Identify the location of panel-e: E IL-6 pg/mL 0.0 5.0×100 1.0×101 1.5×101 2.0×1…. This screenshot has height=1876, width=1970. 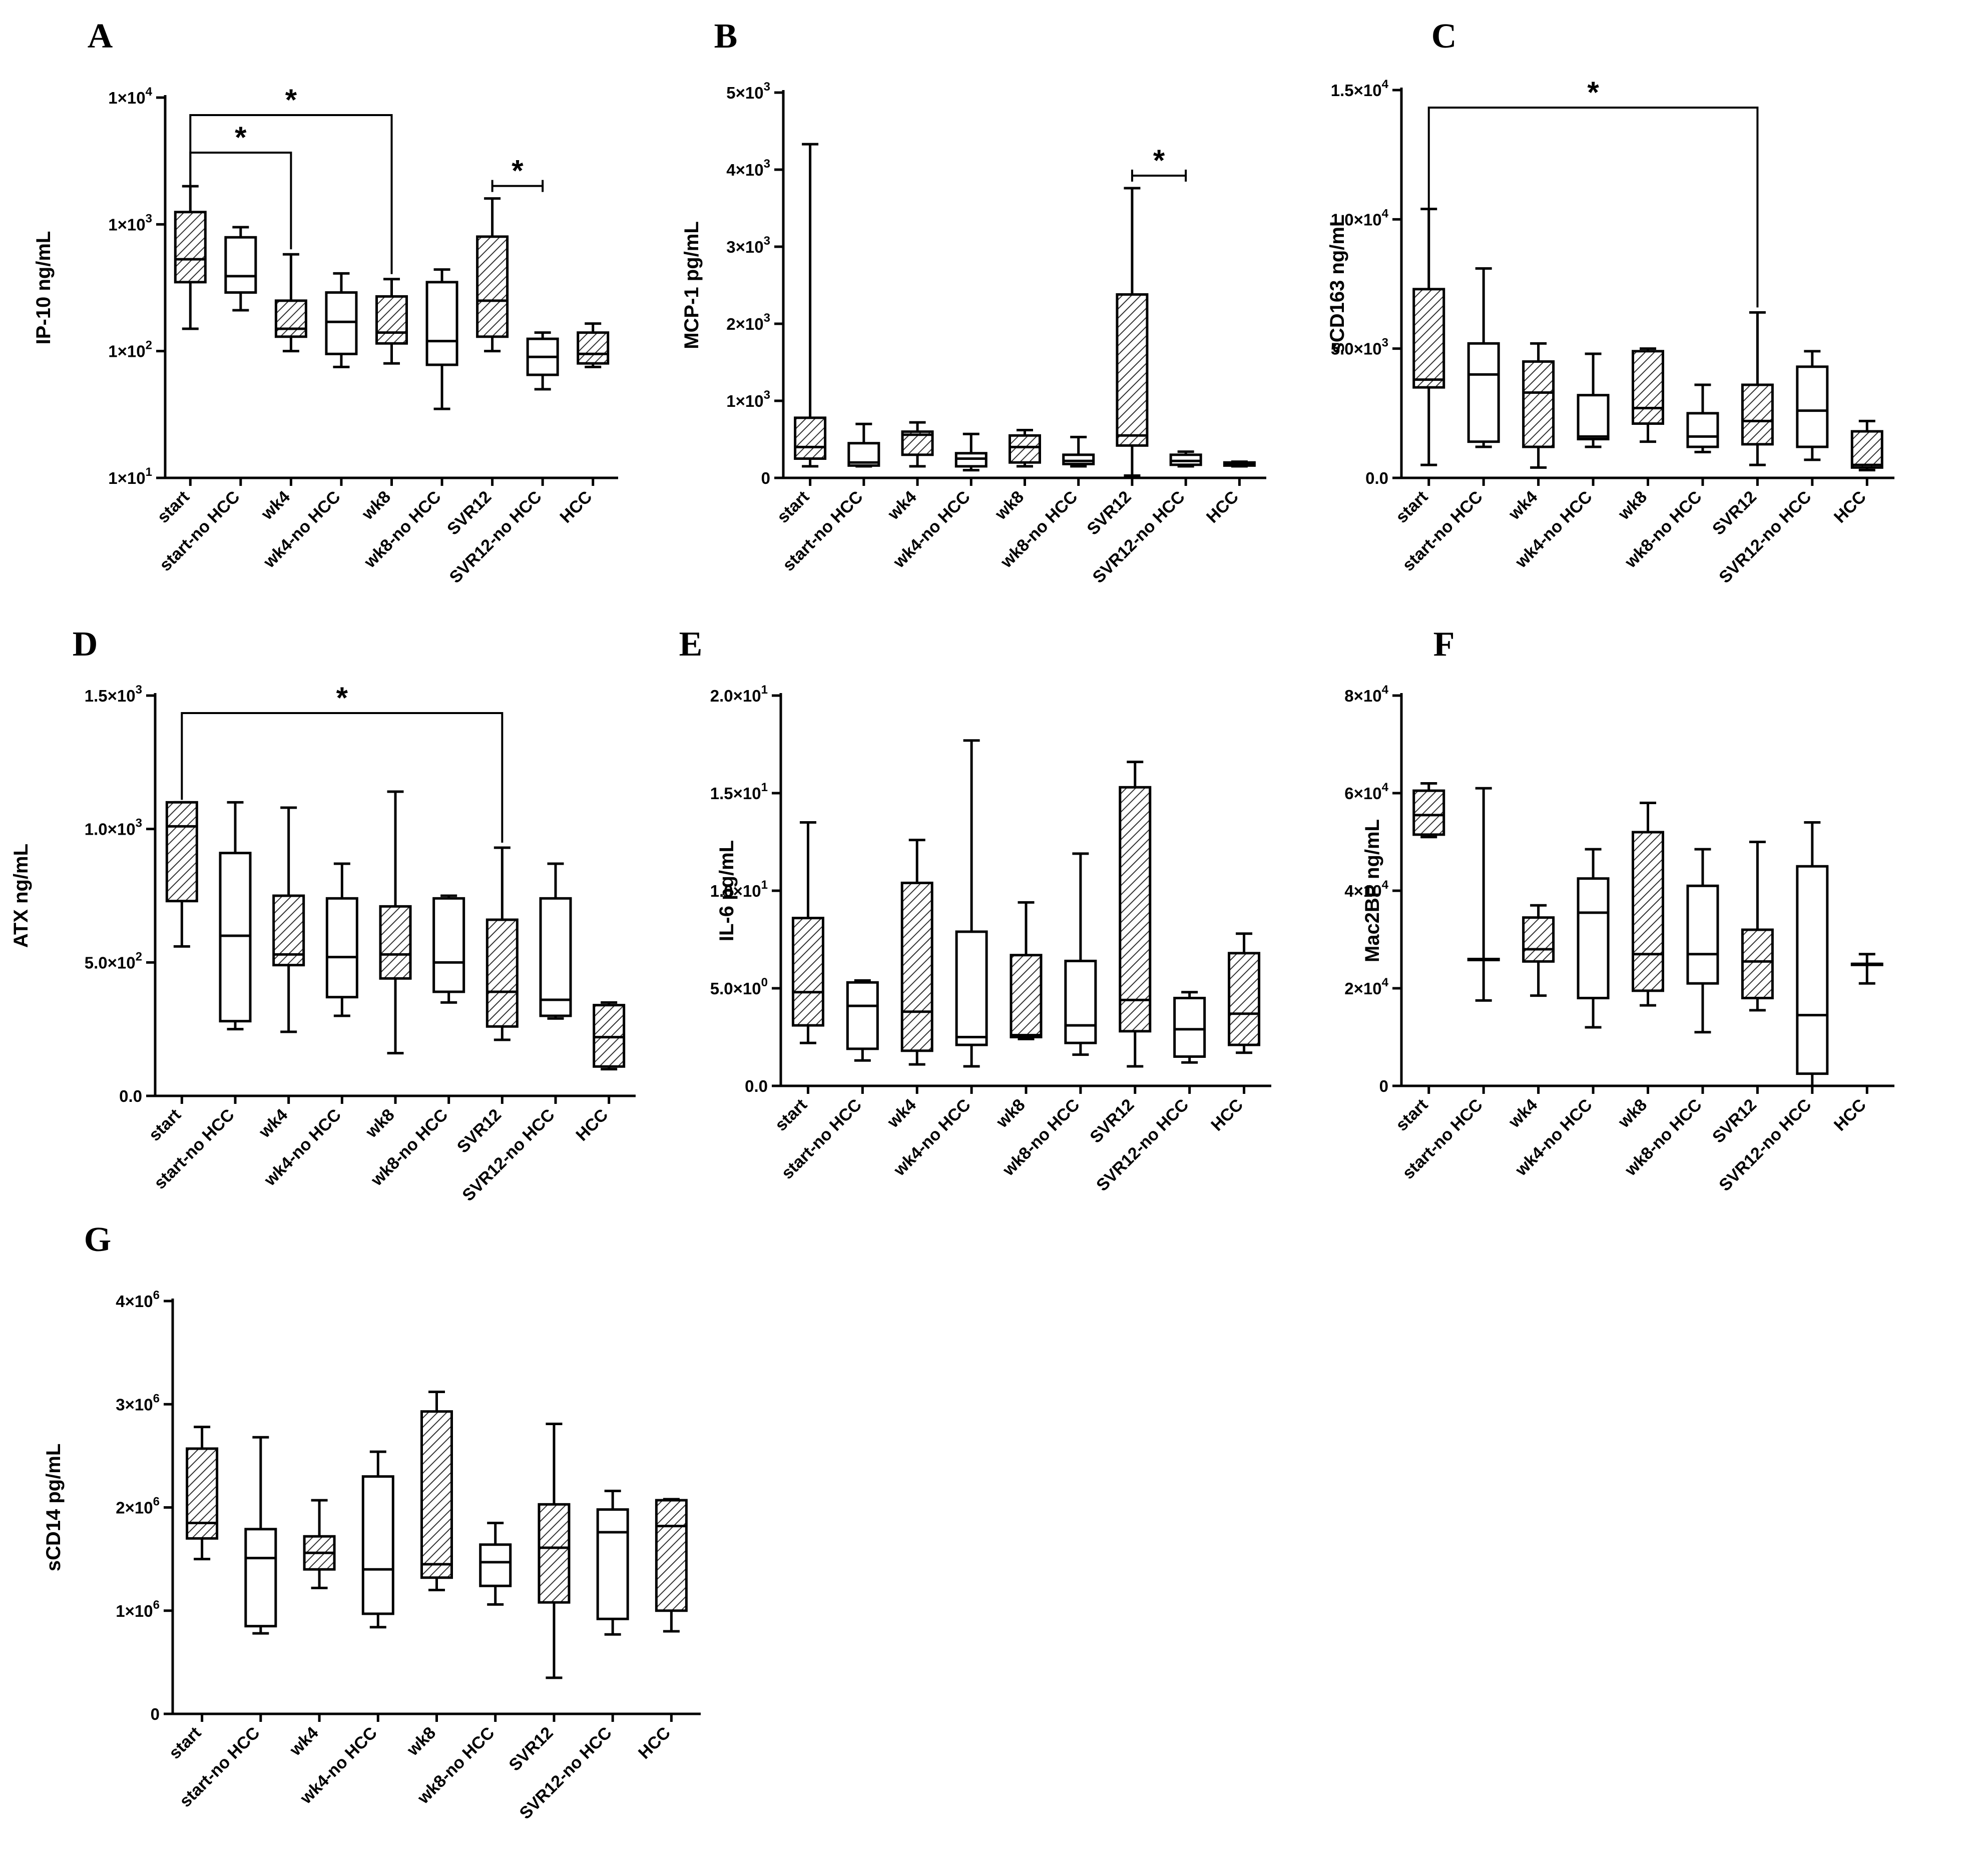
(975, 910).